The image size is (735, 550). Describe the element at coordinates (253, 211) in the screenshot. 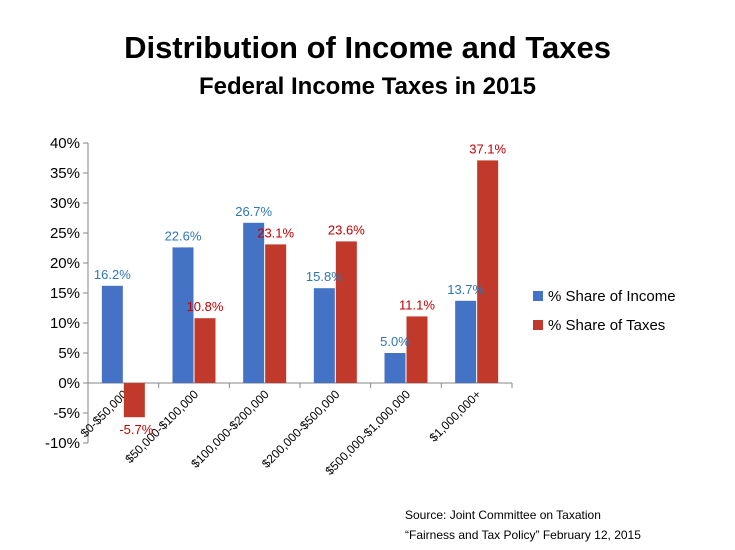

I see `data-label: 26.7%` at that location.